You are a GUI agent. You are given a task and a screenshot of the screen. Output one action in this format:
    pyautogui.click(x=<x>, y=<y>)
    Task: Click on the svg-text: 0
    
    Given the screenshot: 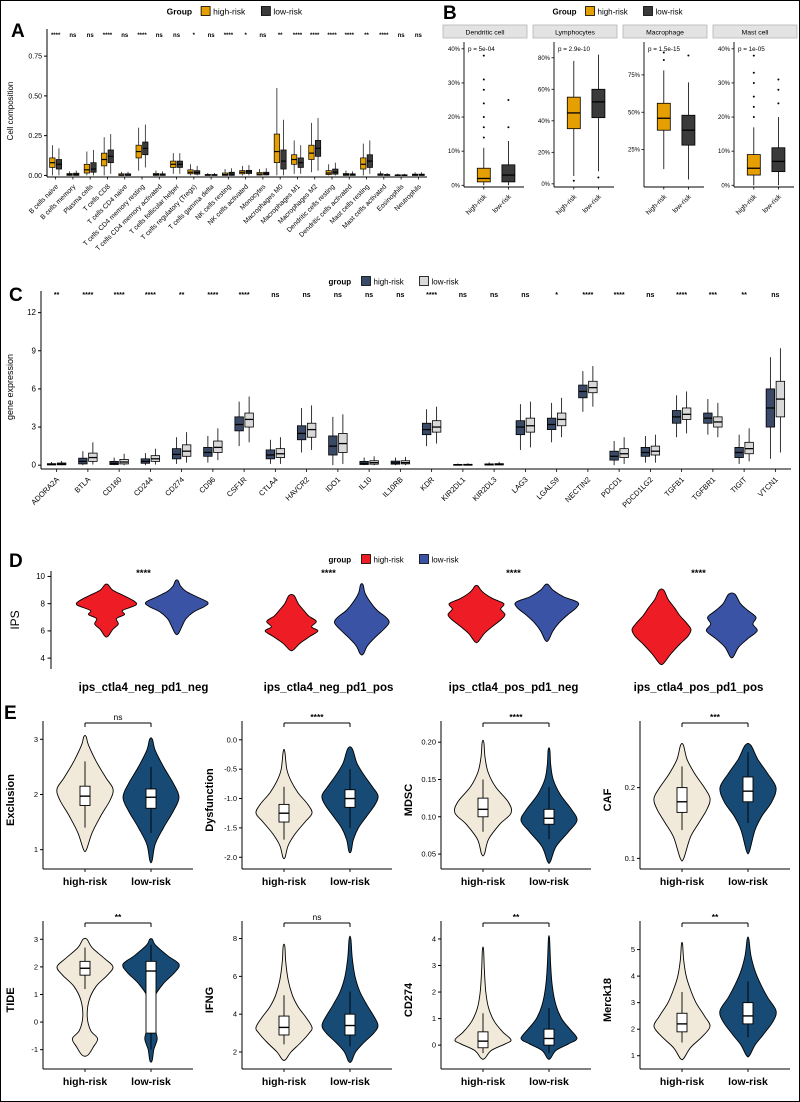 What is the action you would take?
    pyautogui.click(x=34, y=465)
    